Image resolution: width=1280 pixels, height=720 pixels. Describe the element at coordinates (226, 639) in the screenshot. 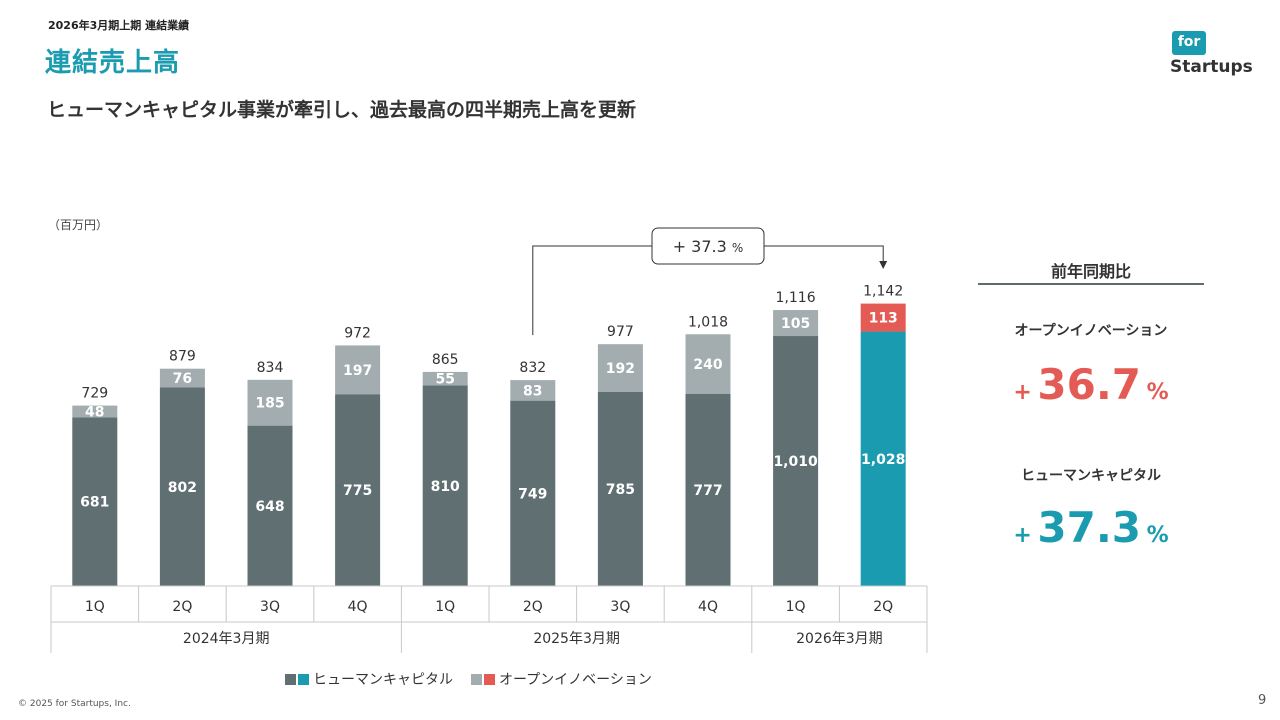

I see `group-label: 2024年3月期` at that location.